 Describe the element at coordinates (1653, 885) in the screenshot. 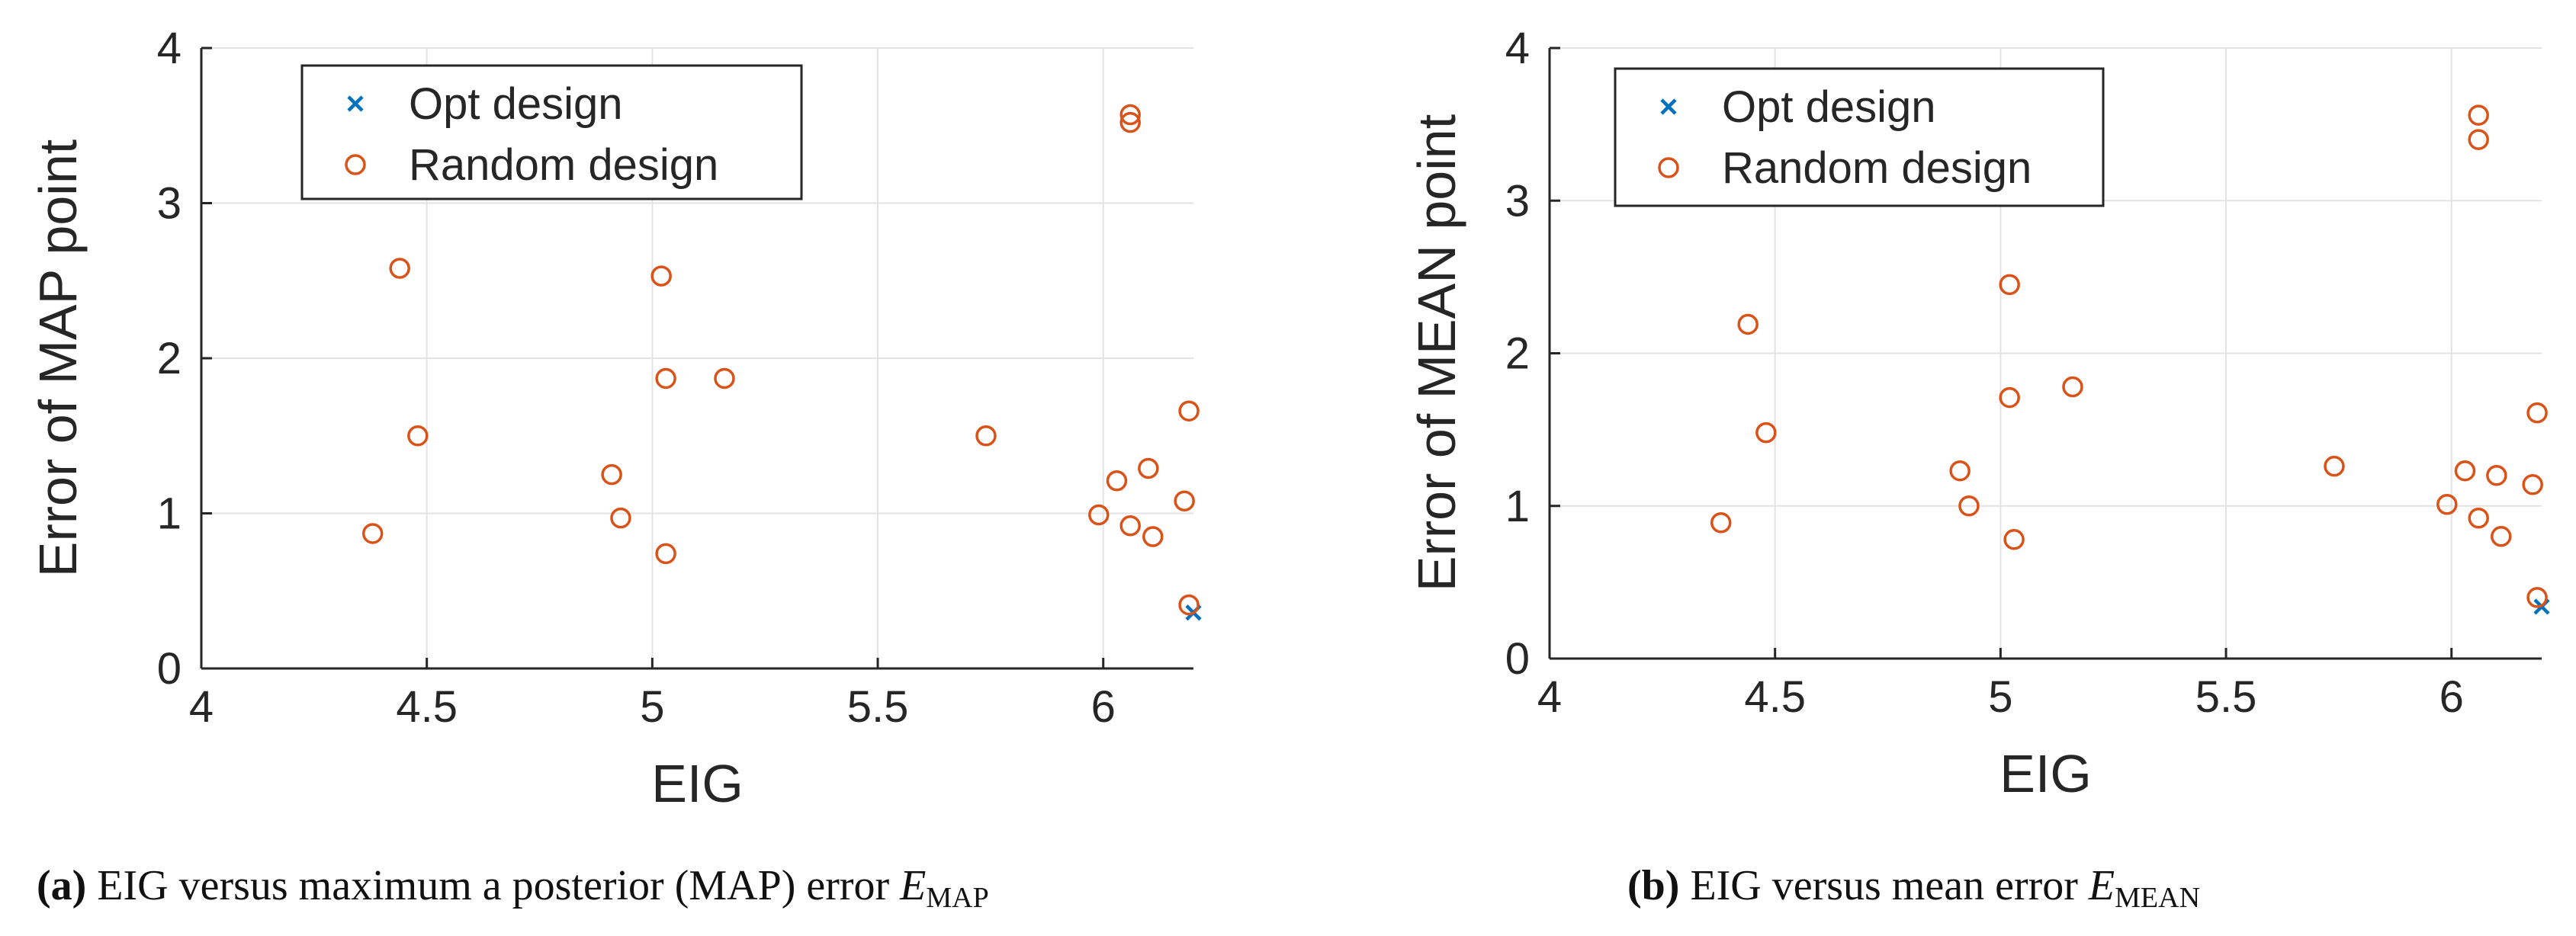

I see `caption-b-tag: (b)` at that location.